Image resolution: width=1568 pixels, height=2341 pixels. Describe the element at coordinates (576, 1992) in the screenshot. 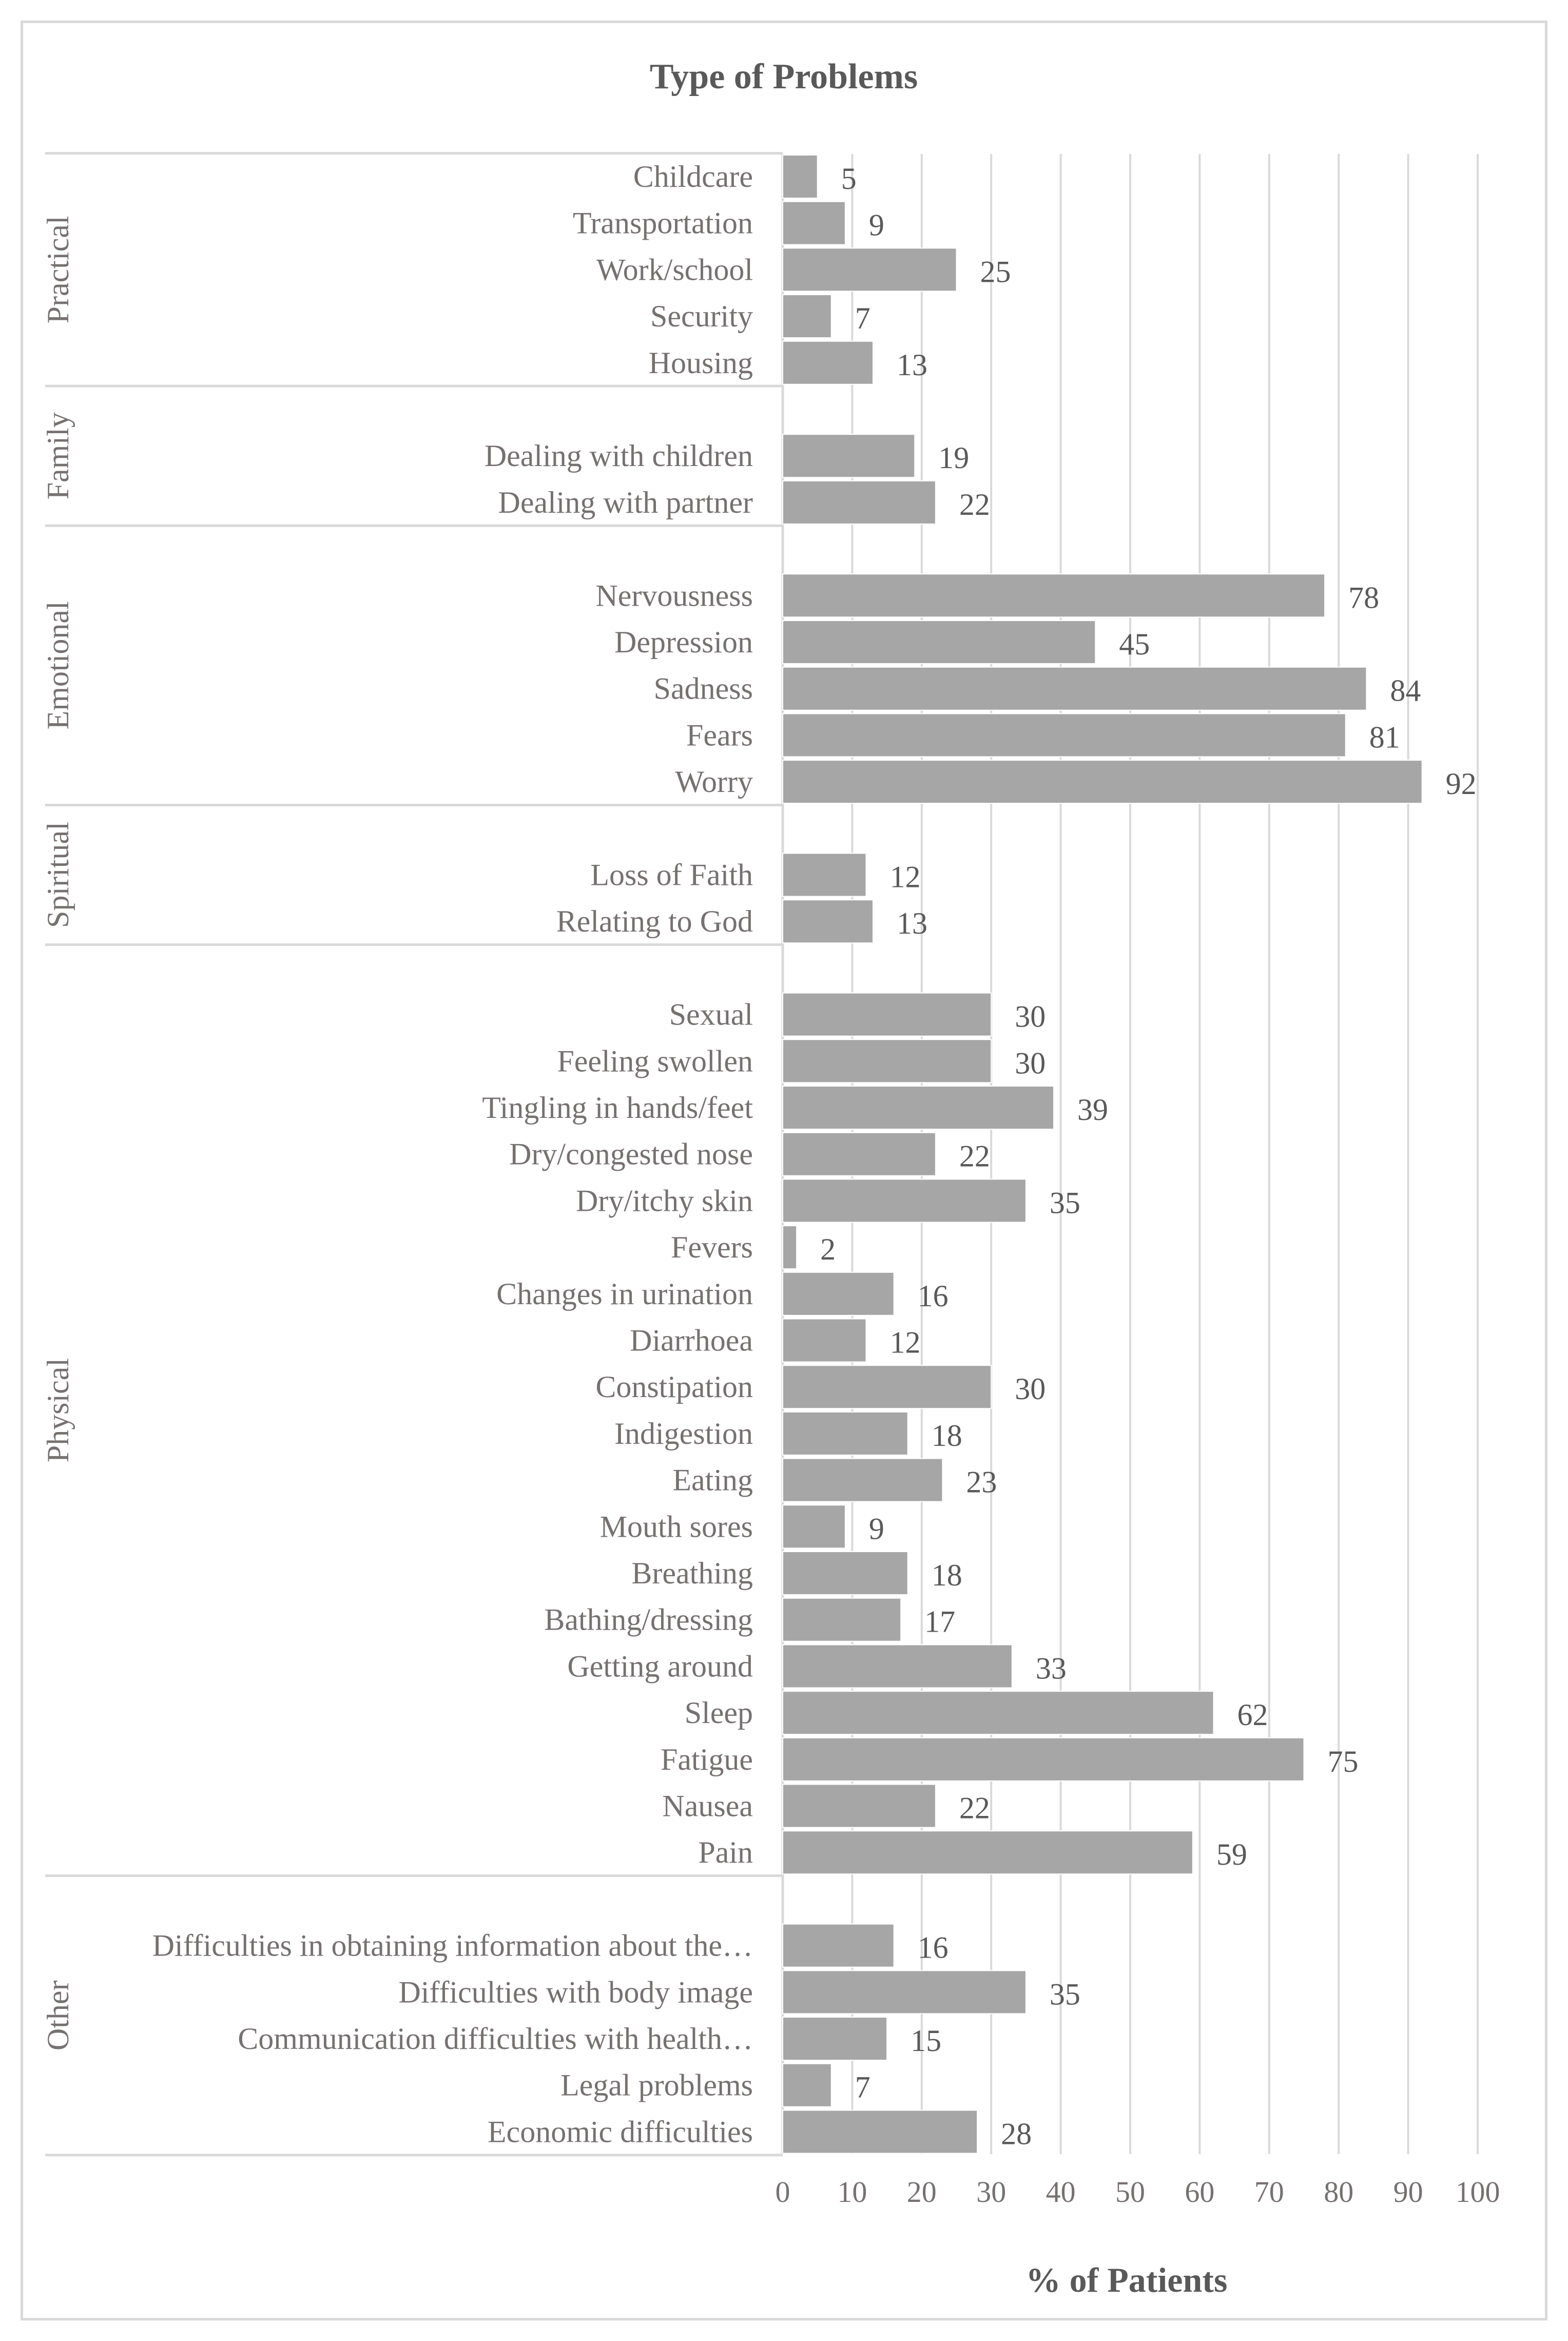

I see `category-label: Difficulties with body image` at that location.